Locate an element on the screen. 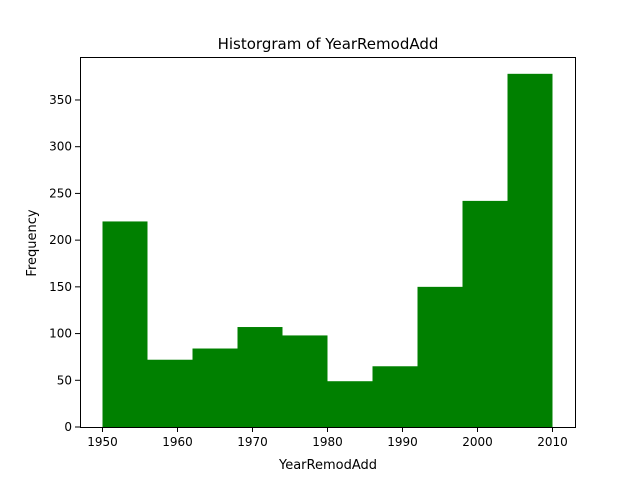  x-tick-label: 2010 is located at coordinates (552, 442).